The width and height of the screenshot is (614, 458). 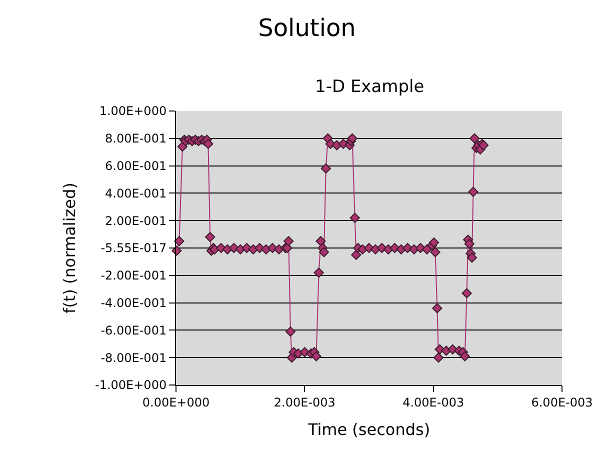 What do you see at coordinates (369, 87) in the screenshot?
I see `chart-subtitle: 1-D Example` at bounding box center [369, 87].